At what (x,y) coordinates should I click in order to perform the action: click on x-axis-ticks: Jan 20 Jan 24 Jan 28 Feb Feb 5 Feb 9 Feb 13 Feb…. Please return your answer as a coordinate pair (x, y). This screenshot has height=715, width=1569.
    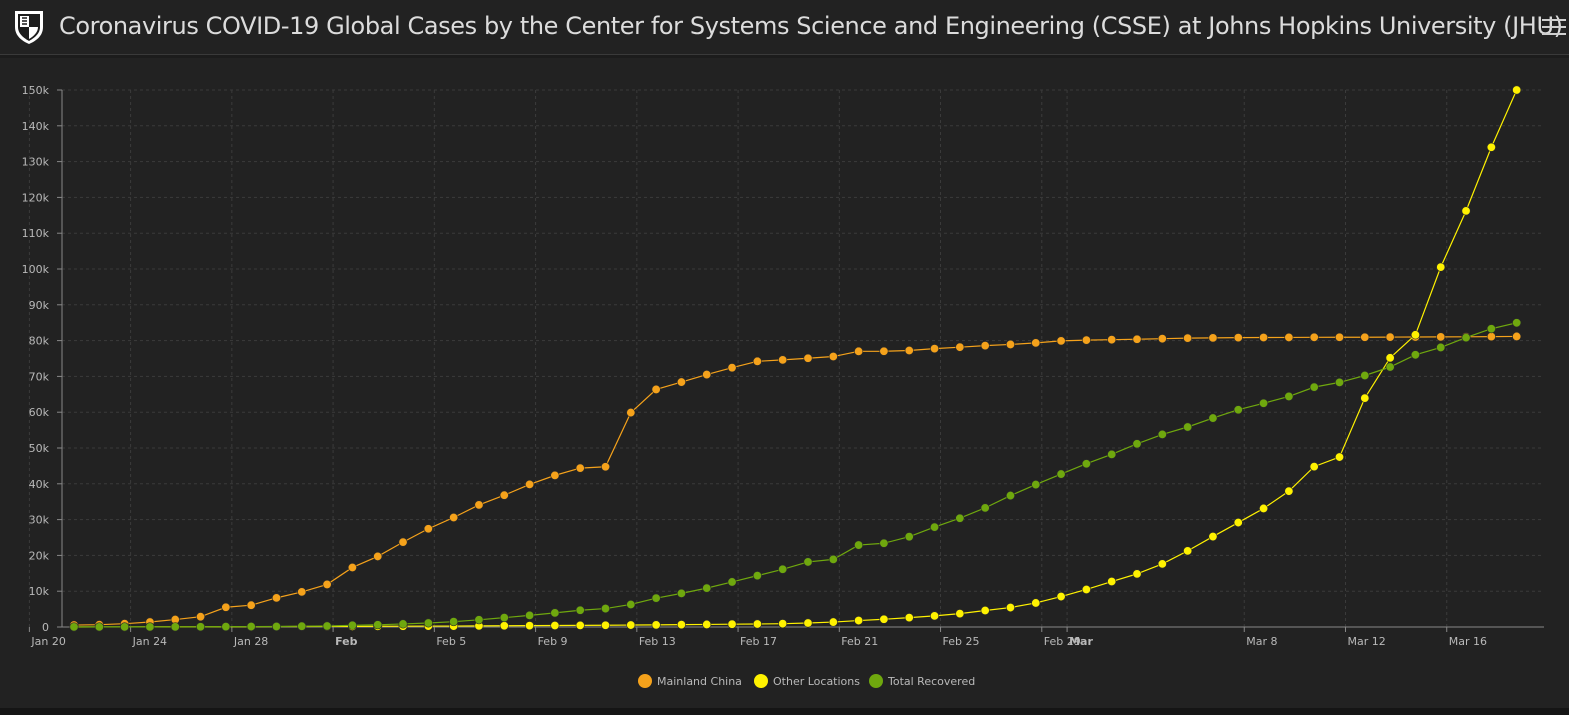
    Looking at the image, I should click on (758, 641).